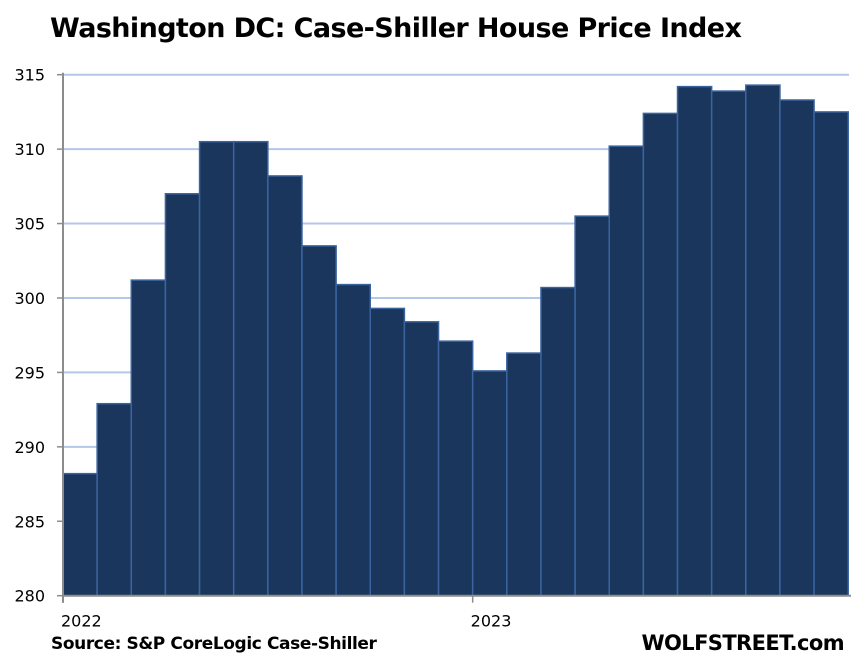  What do you see at coordinates (29, 298) in the screenshot?
I see `y-tick-label: 300` at bounding box center [29, 298].